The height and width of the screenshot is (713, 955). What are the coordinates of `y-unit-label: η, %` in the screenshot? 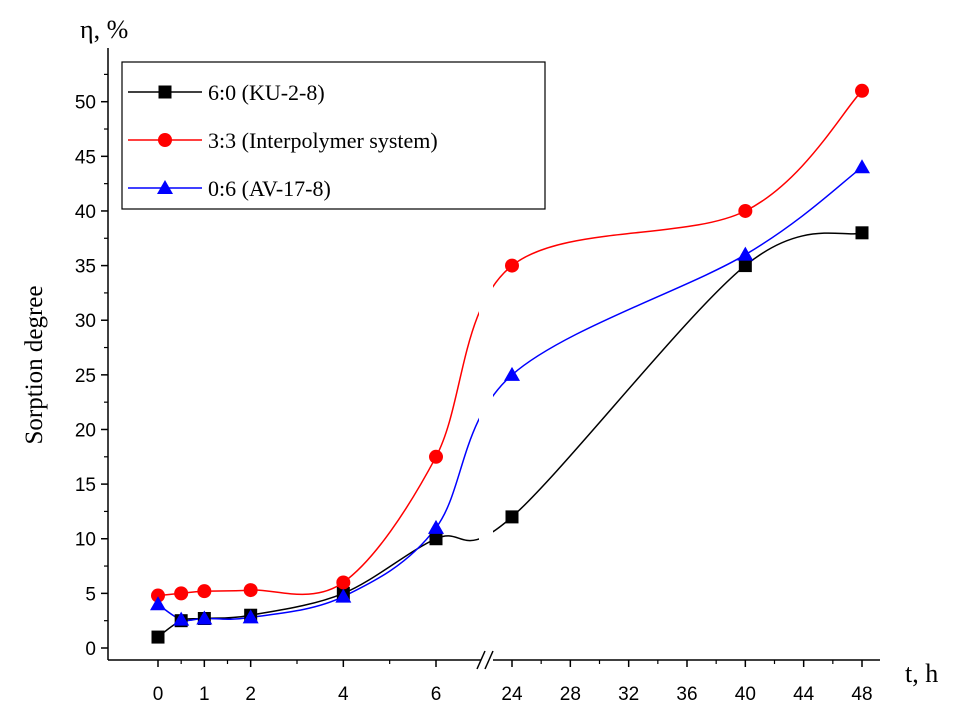 It's located at (104, 29).